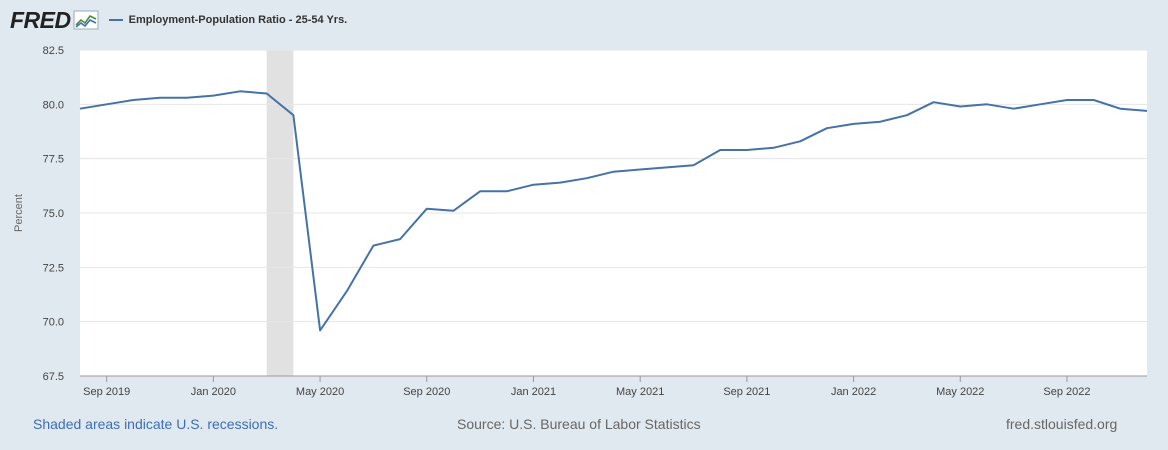  Describe the element at coordinates (115, 20) in the screenshot. I see `legend-series-swatch` at that location.